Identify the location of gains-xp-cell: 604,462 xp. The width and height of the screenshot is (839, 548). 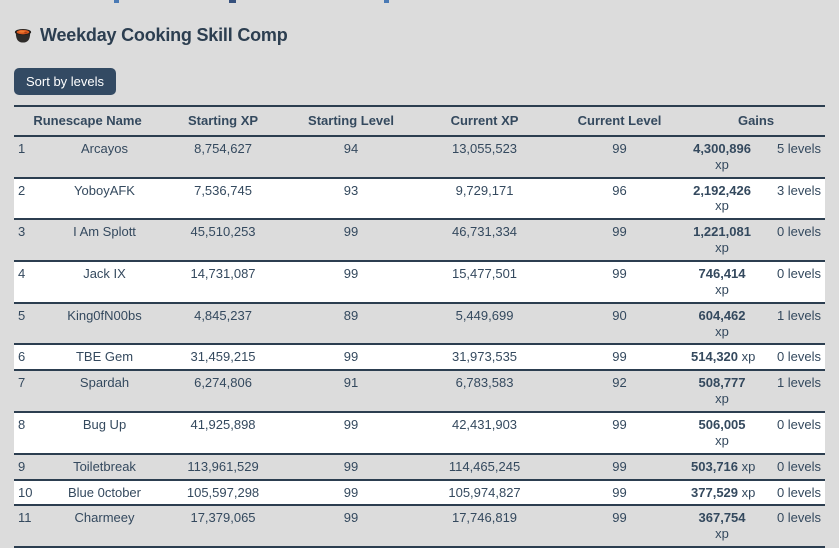
(722, 324).